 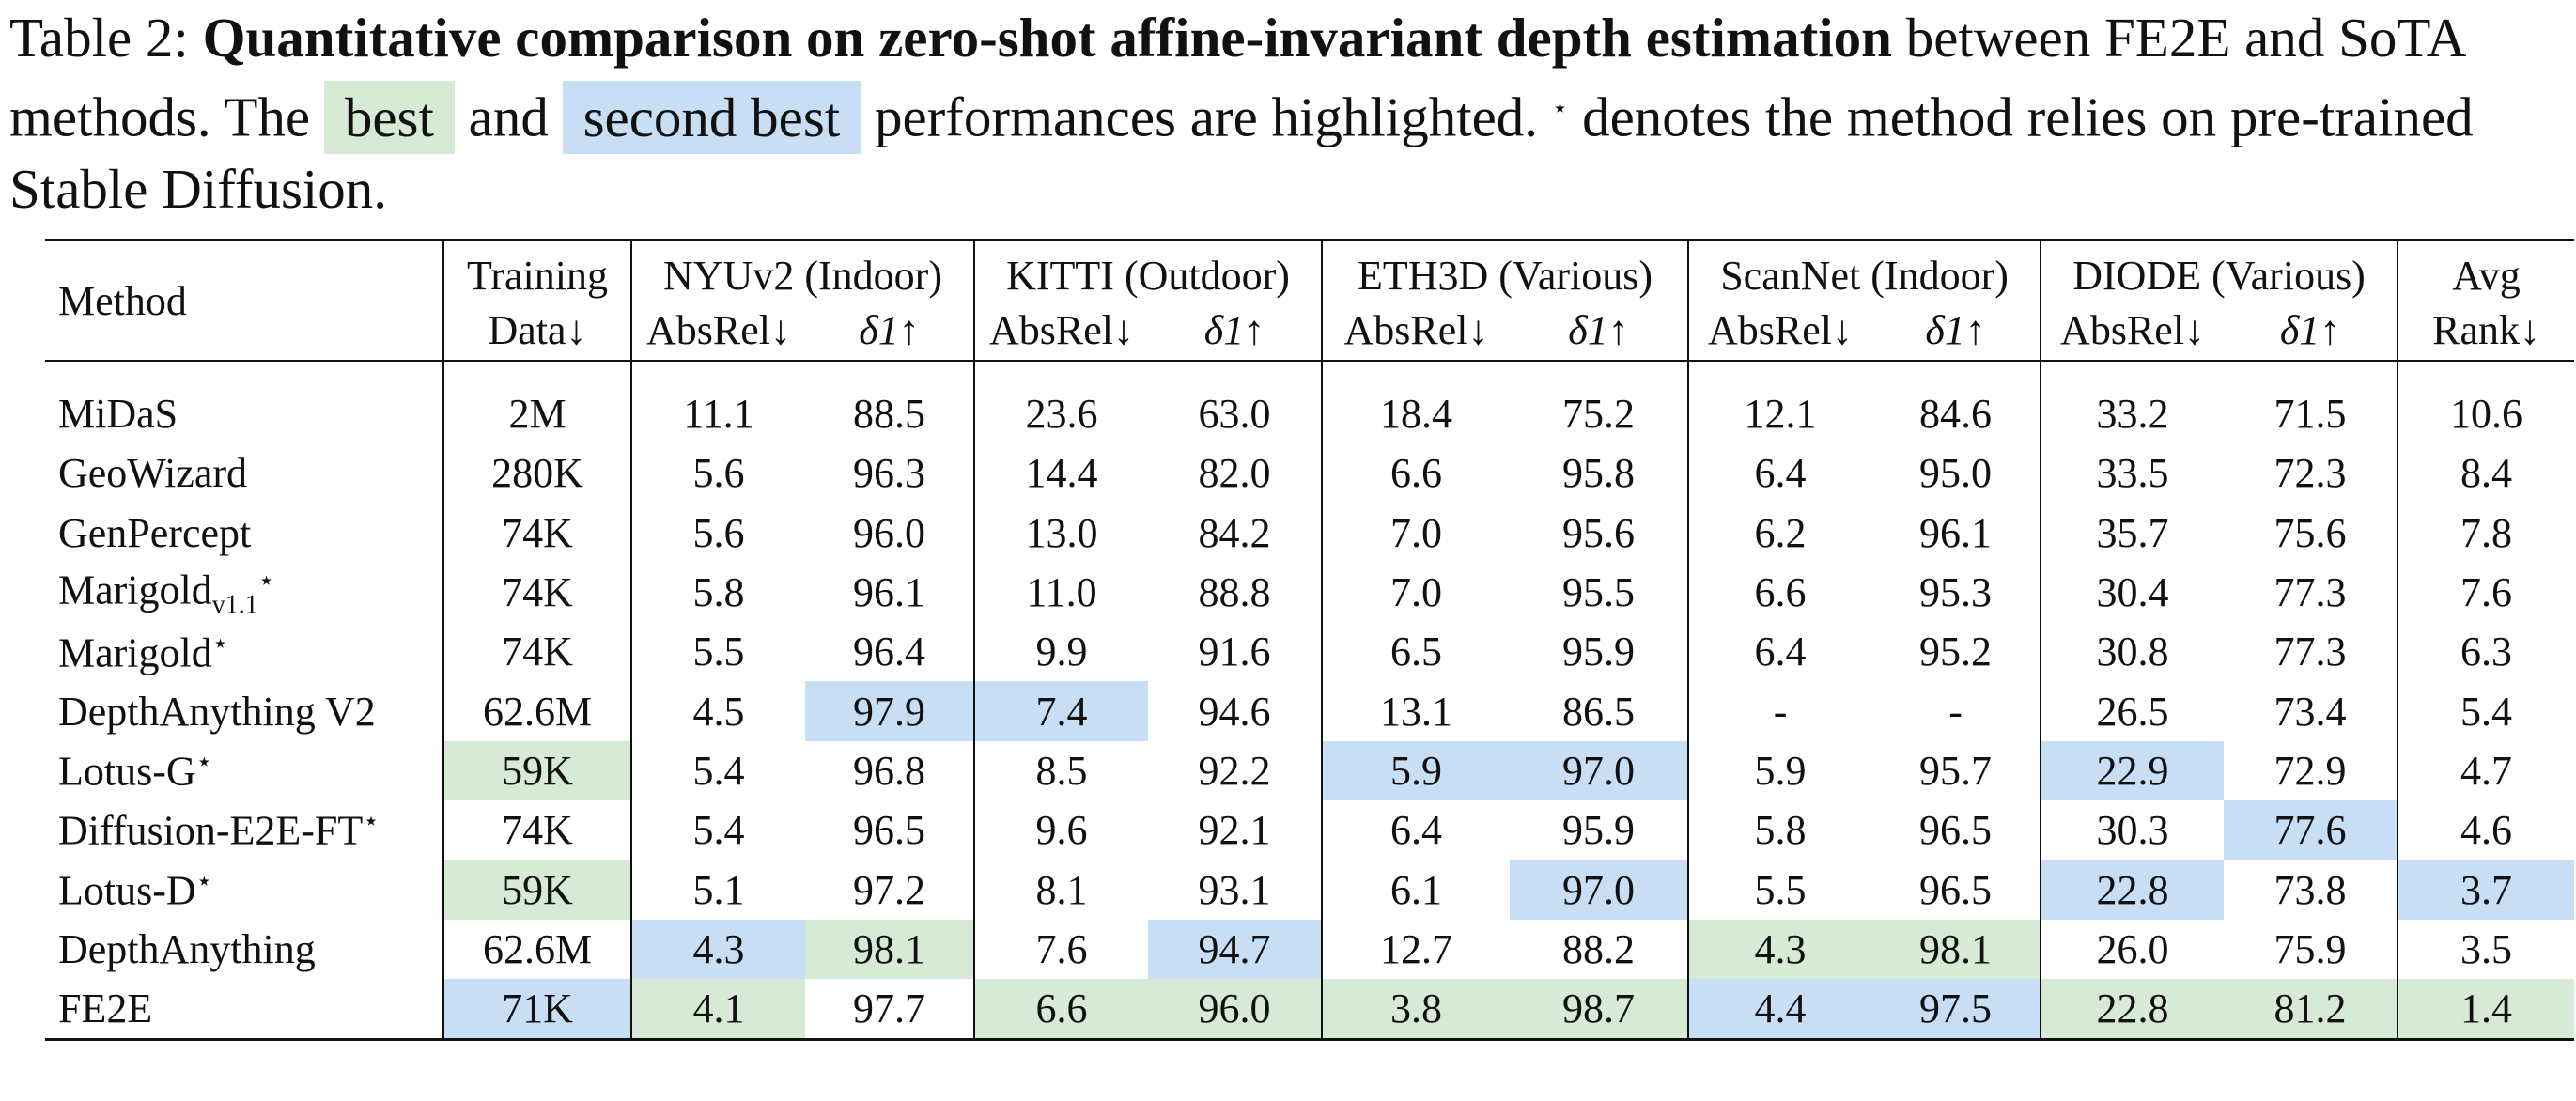 What do you see at coordinates (537, 949) in the screenshot?
I see `training-data-cell: 62.6M` at bounding box center [537, 949].